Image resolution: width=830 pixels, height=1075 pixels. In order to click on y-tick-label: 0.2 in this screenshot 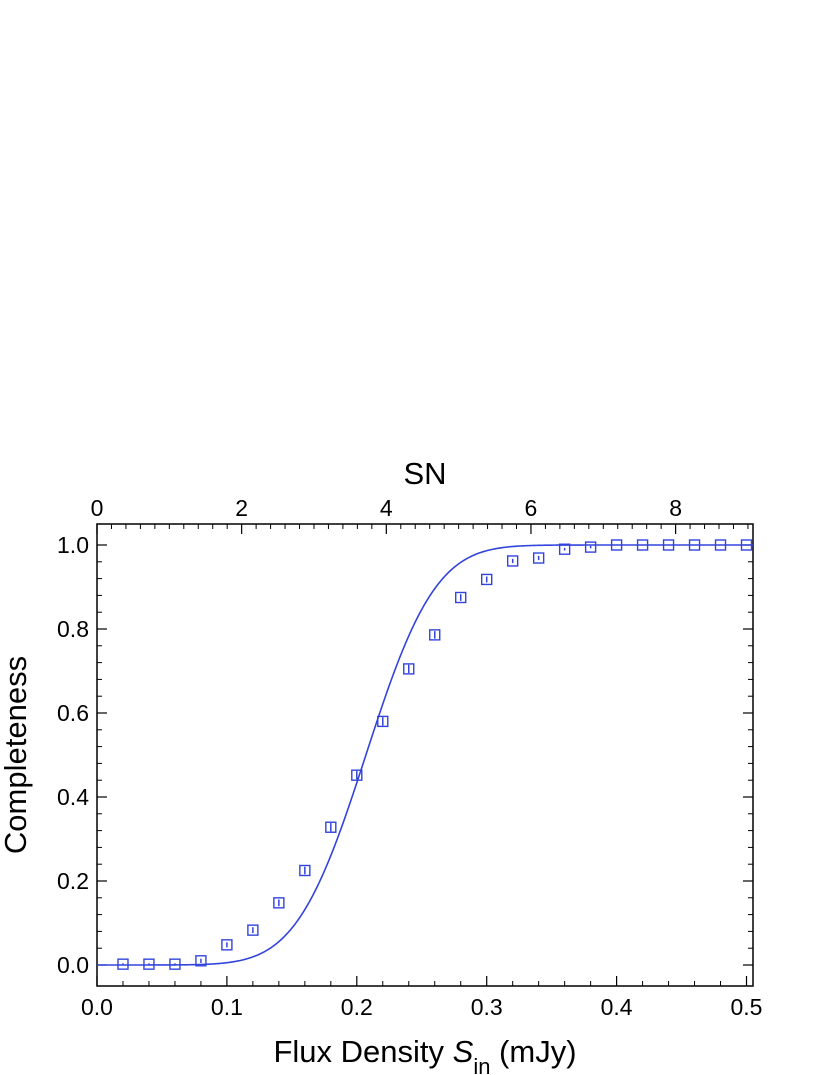, I will do `click(73, 881)`.